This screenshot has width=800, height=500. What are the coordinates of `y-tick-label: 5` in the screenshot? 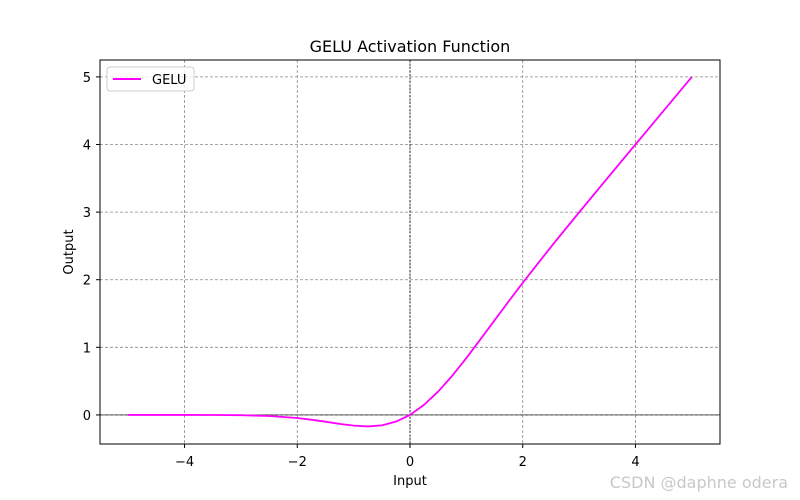 It's located at (87, 78).